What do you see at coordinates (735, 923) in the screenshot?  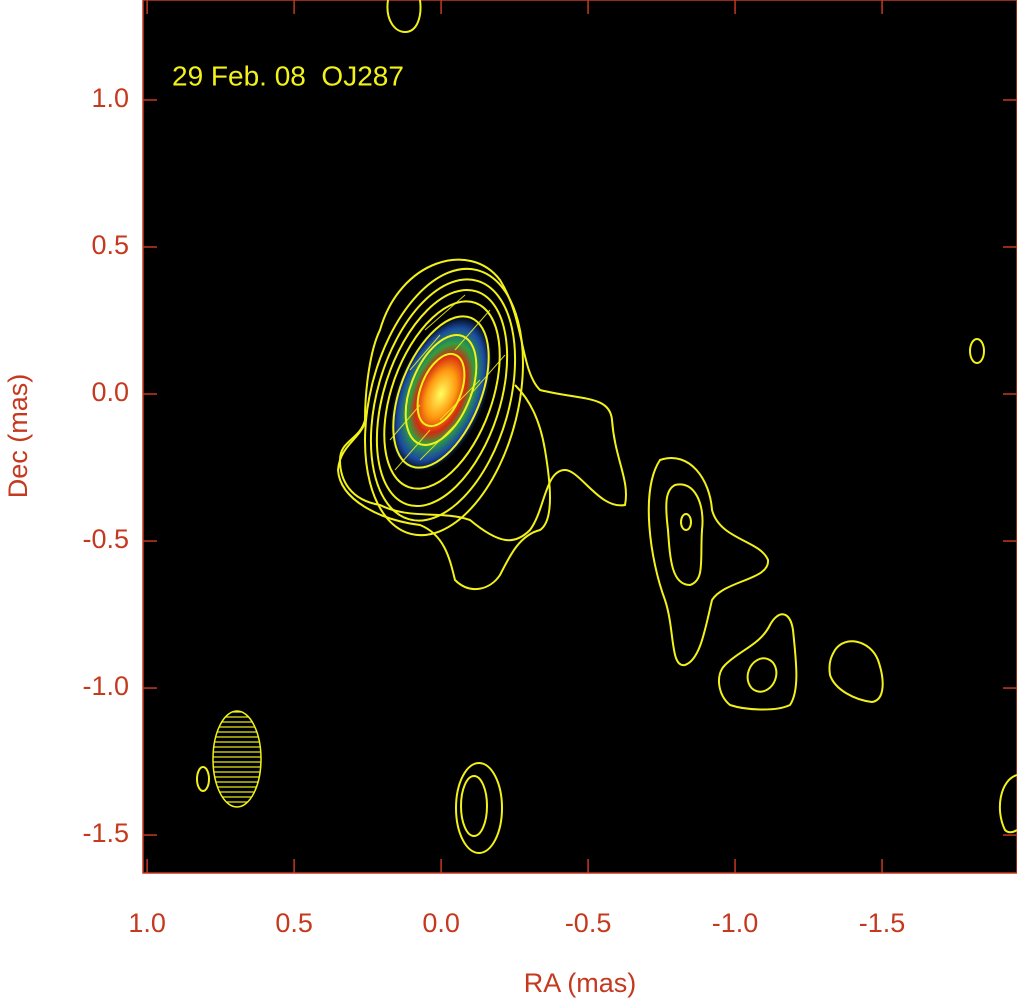 I see `x-tick-label: -1.0` at bounding box center [735, 923].